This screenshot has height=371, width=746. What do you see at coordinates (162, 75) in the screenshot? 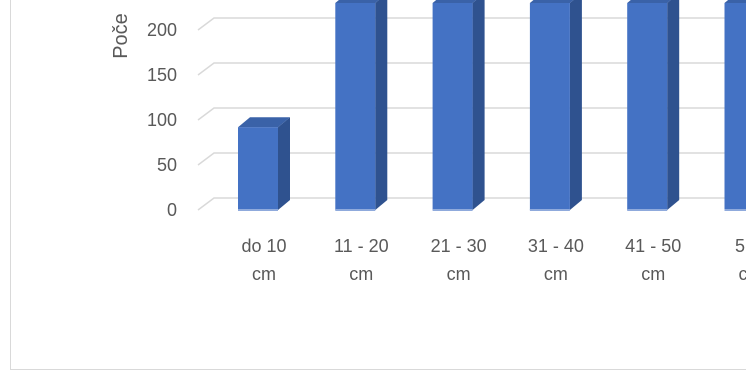
I see `y-tick-label: 150` at bounding box center [162, 75].